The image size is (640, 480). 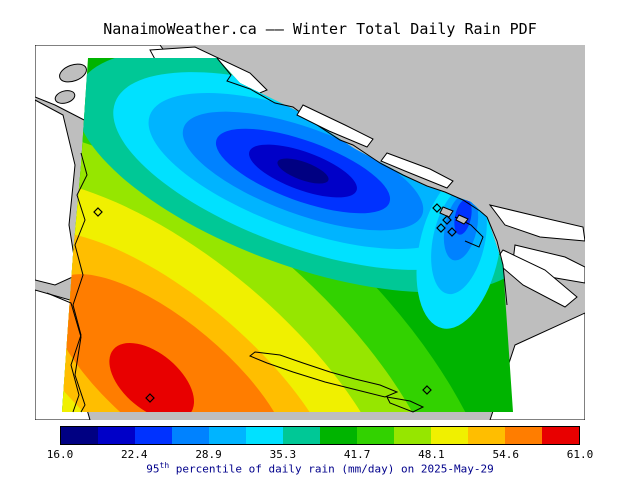 What do you see at coordinates (60, 454) in the screenshot?
I see `colorbar-tick-label: 16.0` at bounding box center [60, 454].